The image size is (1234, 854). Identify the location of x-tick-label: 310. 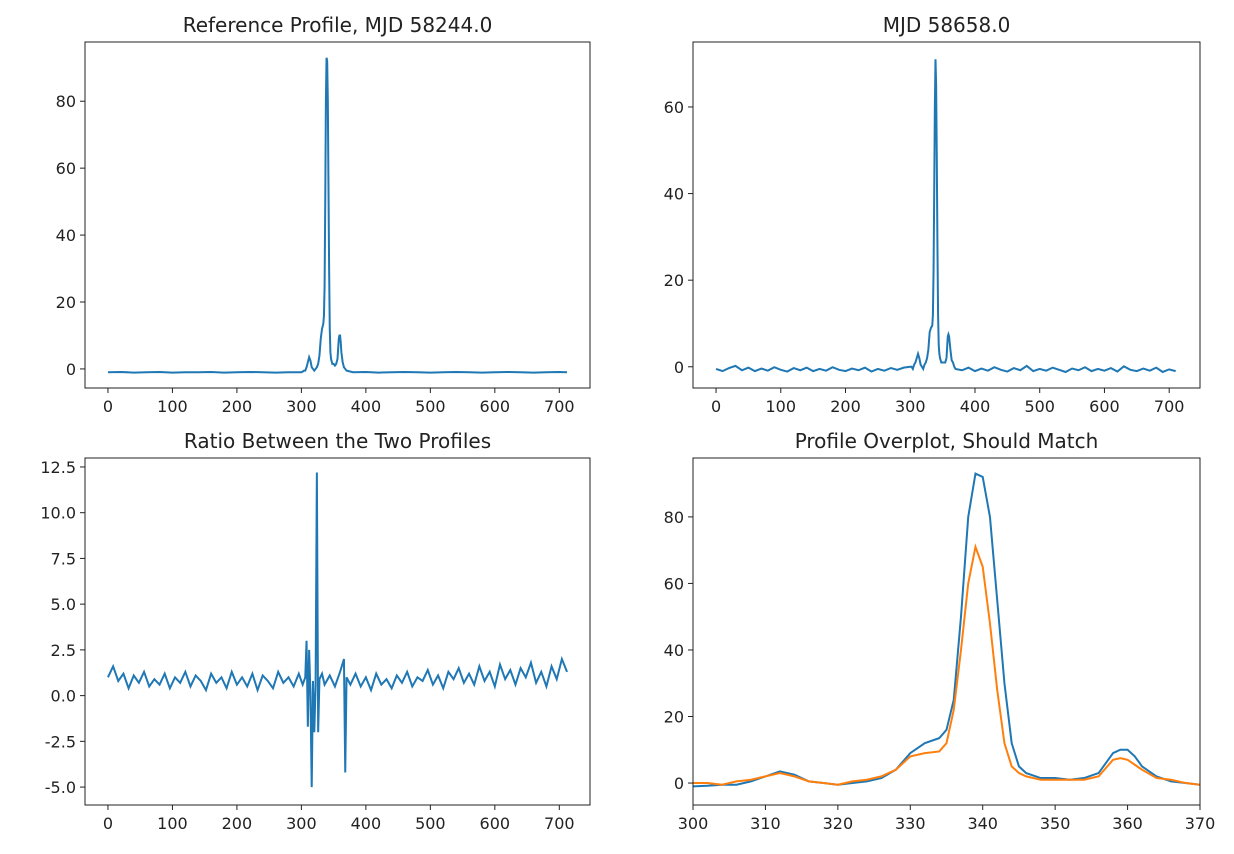
(765, 823).